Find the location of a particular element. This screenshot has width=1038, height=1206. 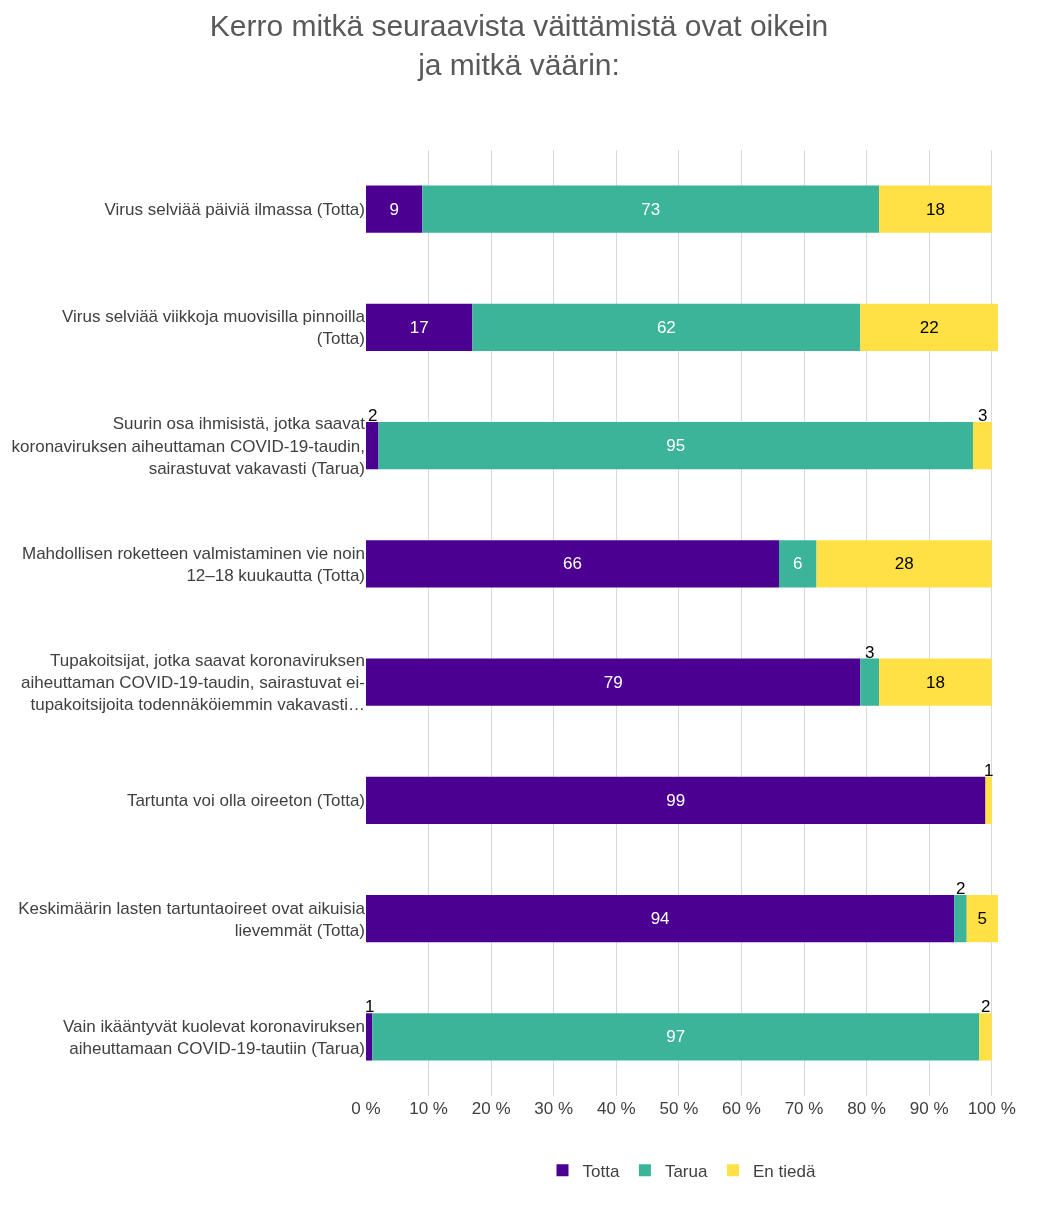

chart-title: Kerro mitkä seuraavista väittämistä ovat oikein ja mitkä väärin: is located at coordinates (519, 45).